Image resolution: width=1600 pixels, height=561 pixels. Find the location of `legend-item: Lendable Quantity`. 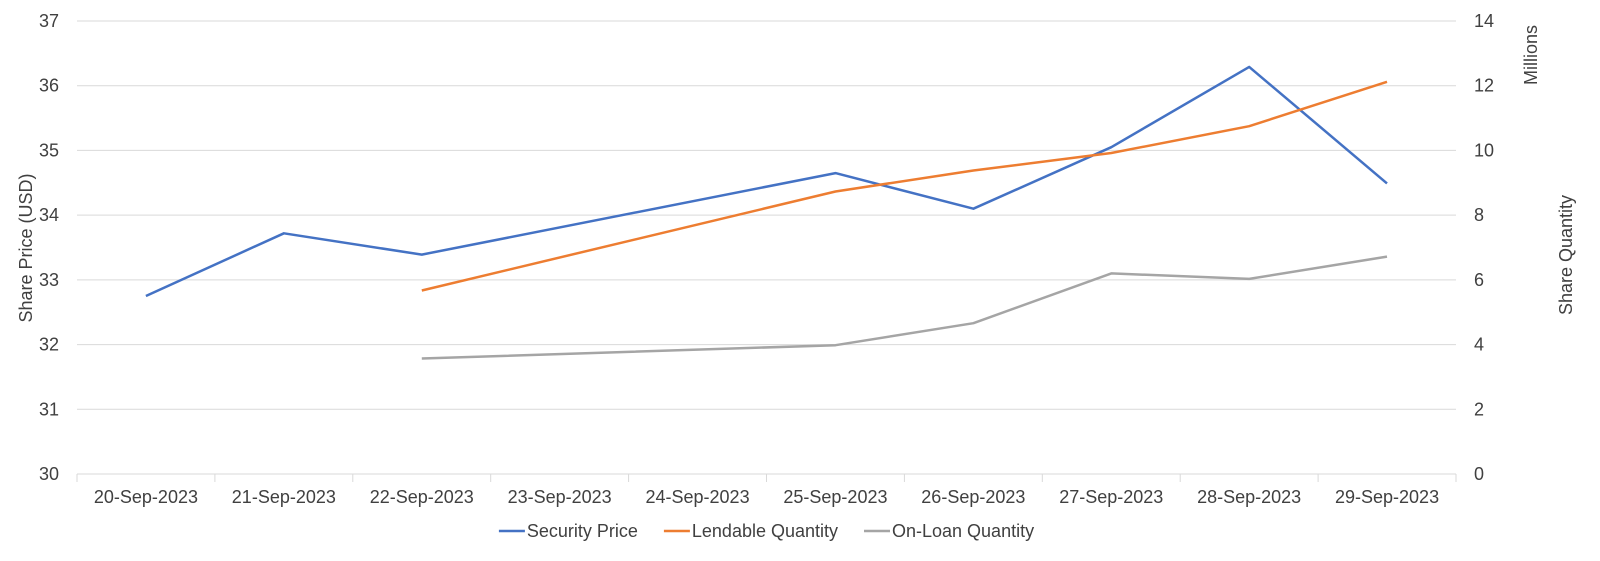

legend-item: Lendable Quantity is located at coordinates (750, 531).